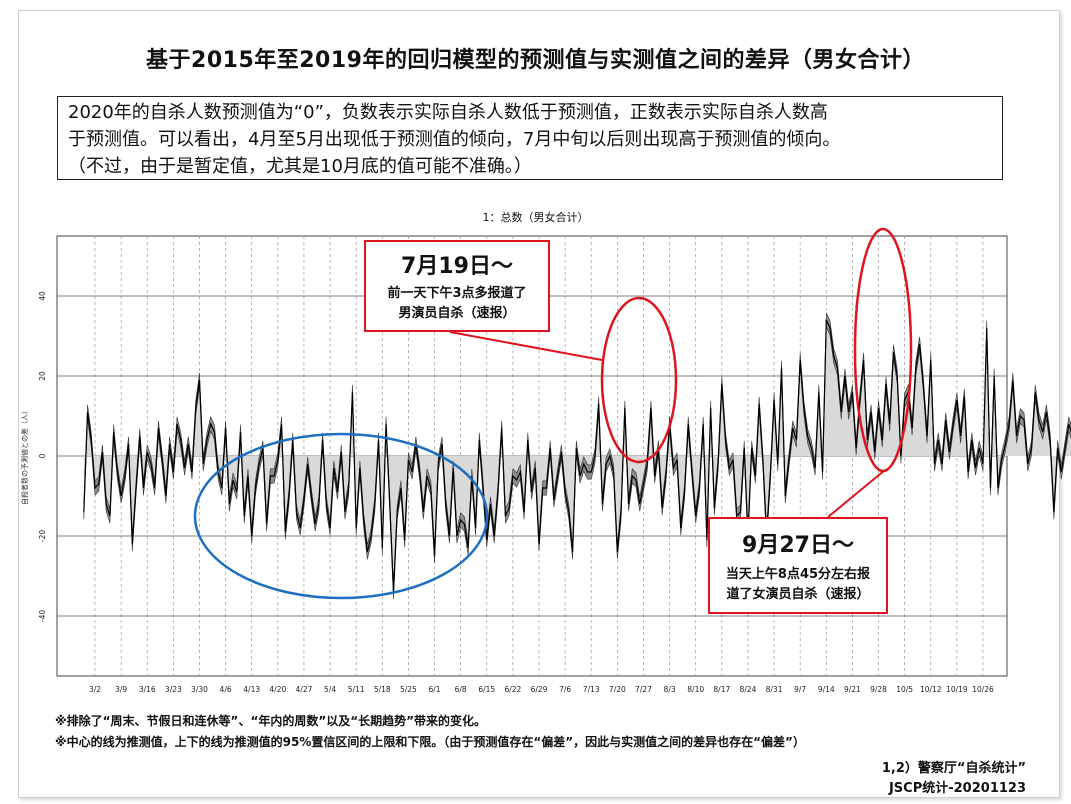 The width and height of the screenshot is (1071, 804). Describe the element at coordinates (42, 376) in the screenshot. I see `y-tick-label: 20` at that location.